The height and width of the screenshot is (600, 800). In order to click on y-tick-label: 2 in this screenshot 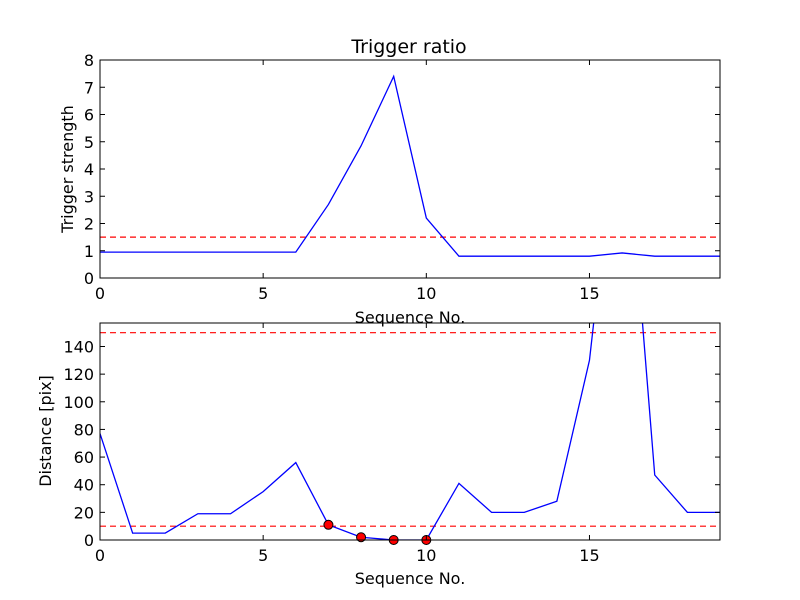, I will do `click(89, 224)`.